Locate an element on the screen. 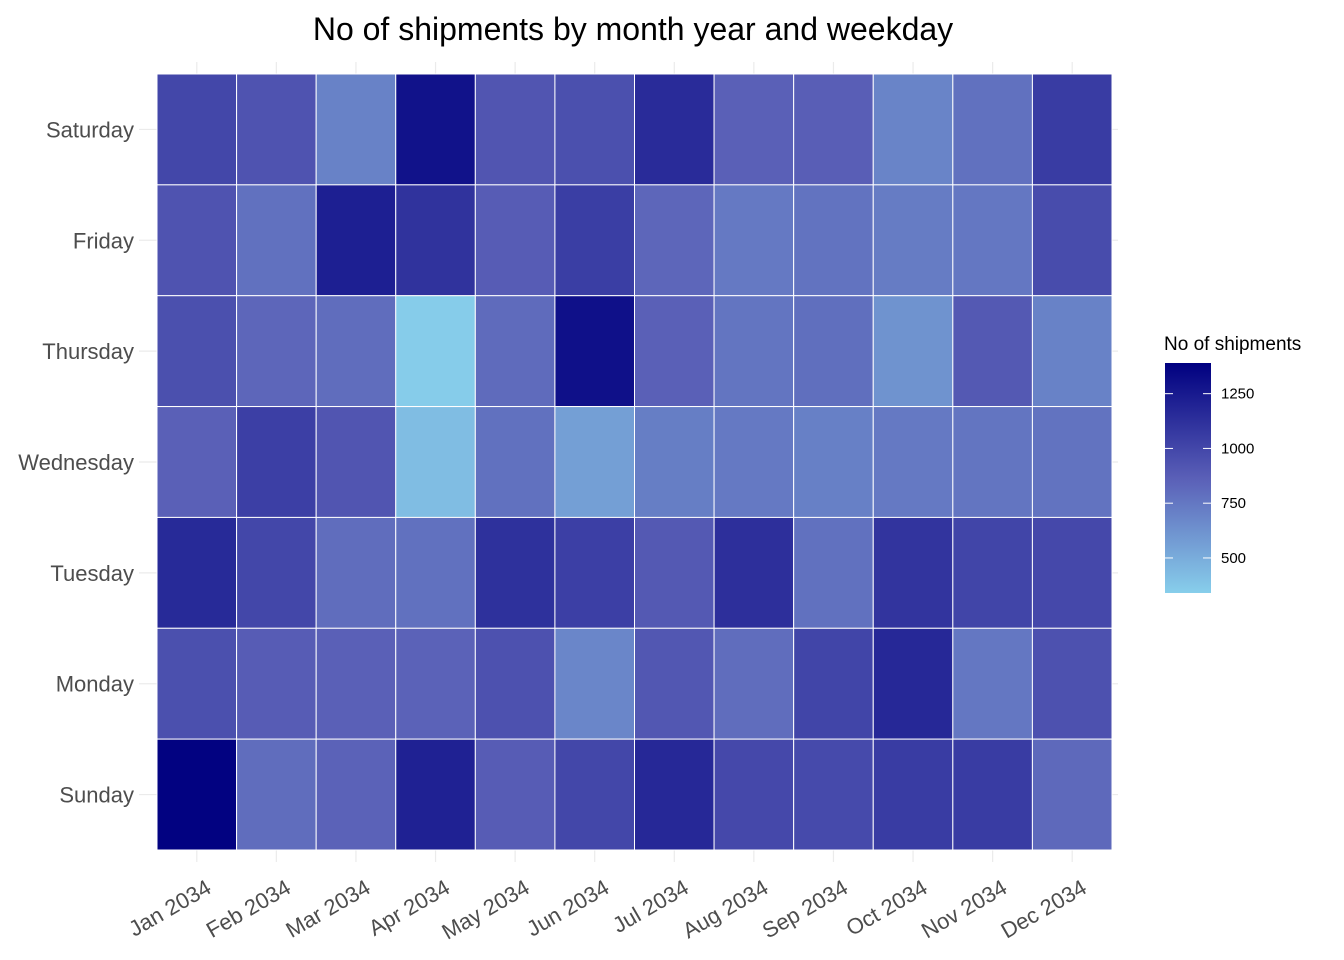 Image resolution: width=1344 pixels, height=960 pixels. y-tick-label: Monday is located at coordinates (95, 684).